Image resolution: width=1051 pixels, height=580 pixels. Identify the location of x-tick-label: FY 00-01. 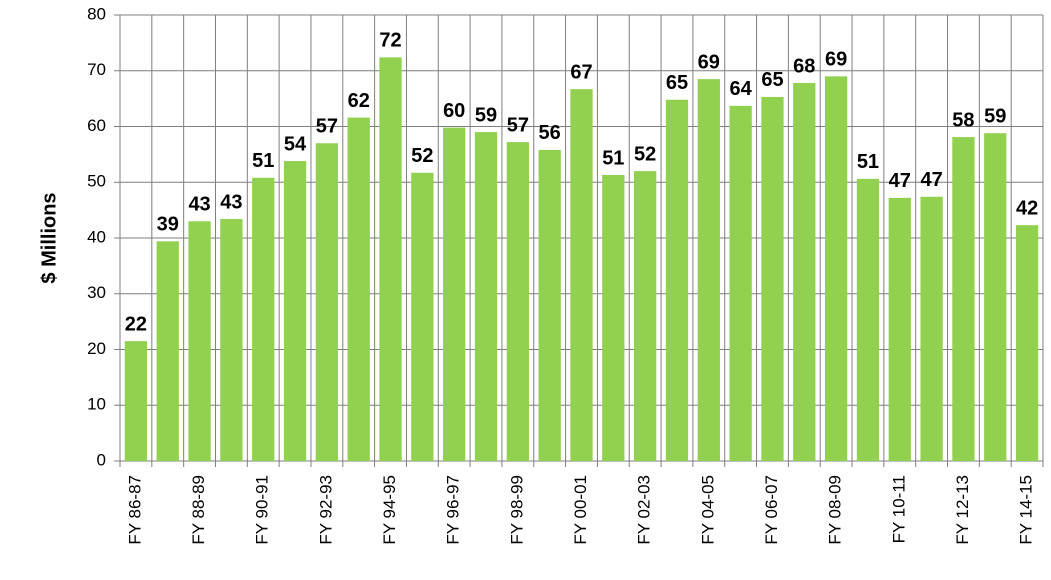
(580, 510).